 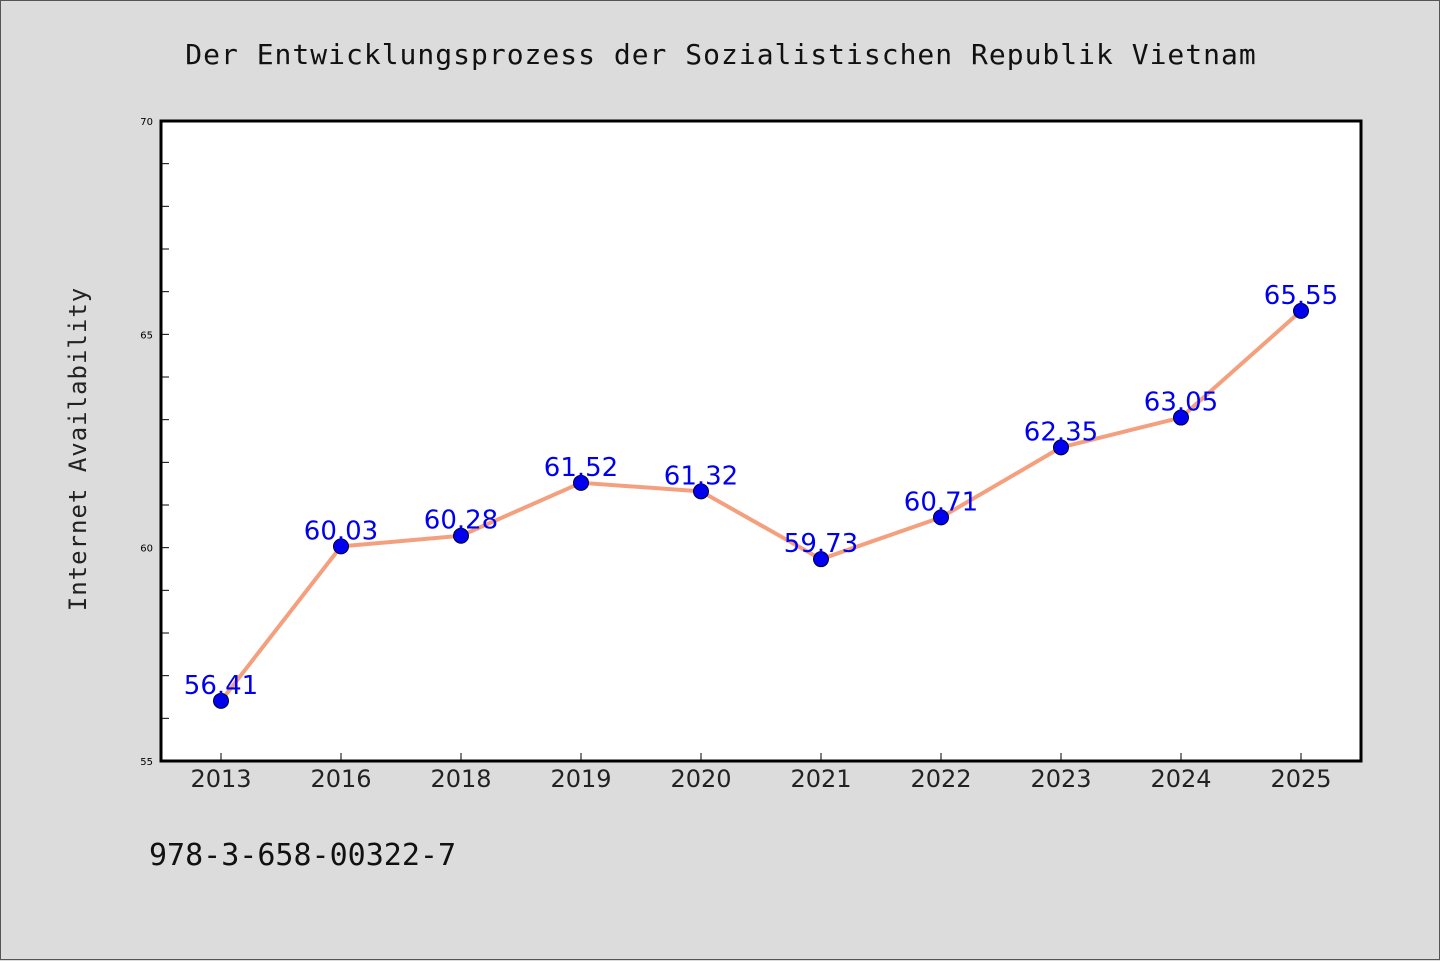 What do you see at coordinates (581, 468) in the screenshot?
I see `data-label: 61.52` at bounding box center [581, 468].